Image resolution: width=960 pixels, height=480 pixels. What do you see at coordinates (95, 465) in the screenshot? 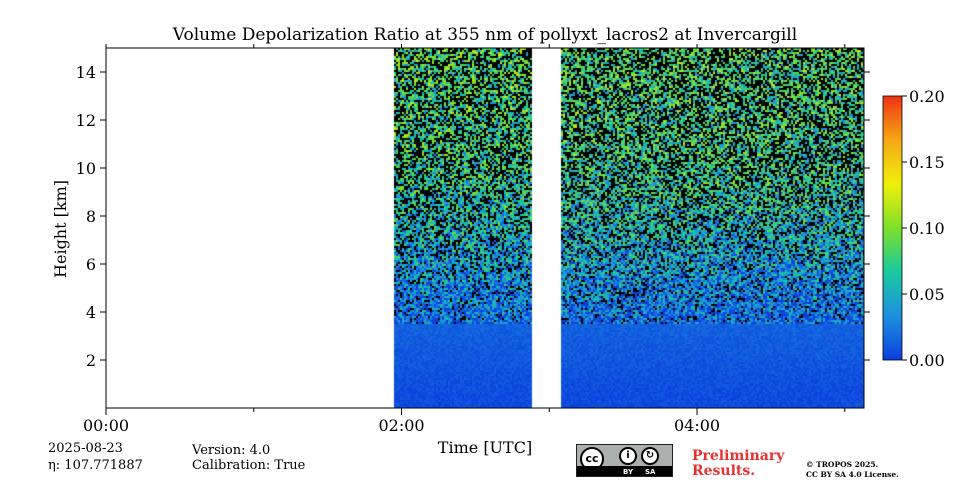
I see `eta-label: η: 107.771887` at bounding box center [95, 465].